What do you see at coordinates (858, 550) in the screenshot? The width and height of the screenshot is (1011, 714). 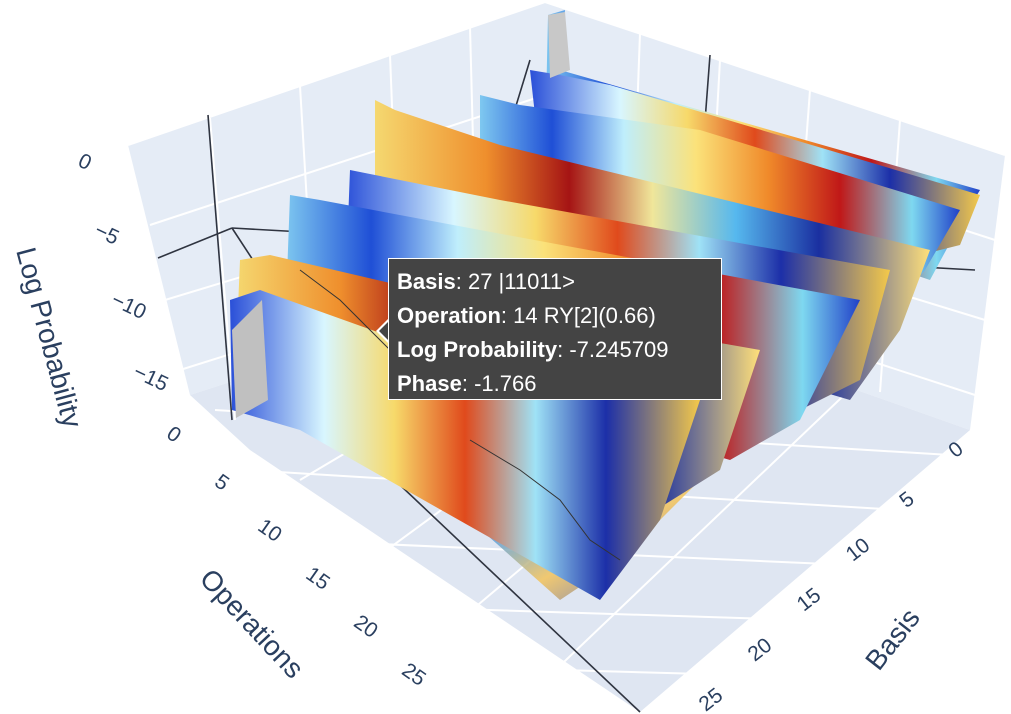 I see `x-tick-label: 10` at bounding box center [858, 550].